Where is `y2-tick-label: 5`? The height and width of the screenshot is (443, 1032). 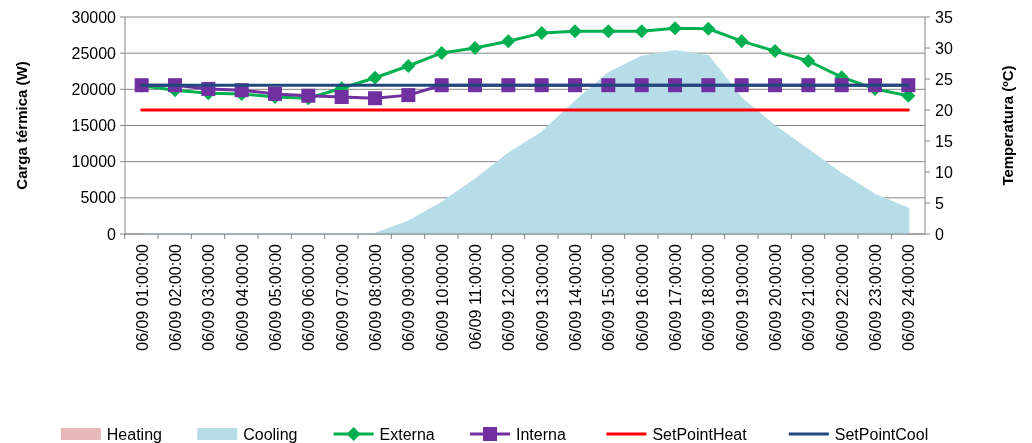 y2-tick-label: 5 is located at coordinates (939, 203).